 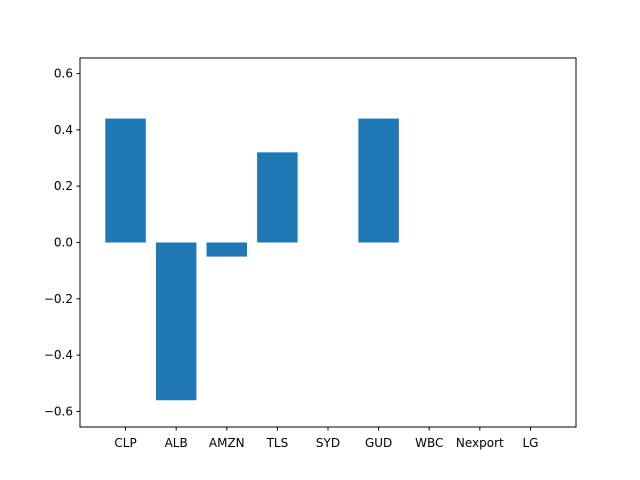 I want to click on x-tick-label-wbc: WBC, so click(x=429, y=443).